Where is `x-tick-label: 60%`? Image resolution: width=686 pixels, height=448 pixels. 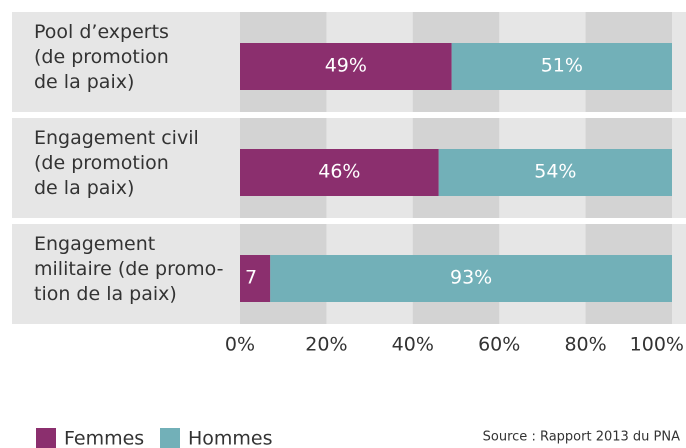 x-tick-label: 60% is located at coordinates (499, 345).